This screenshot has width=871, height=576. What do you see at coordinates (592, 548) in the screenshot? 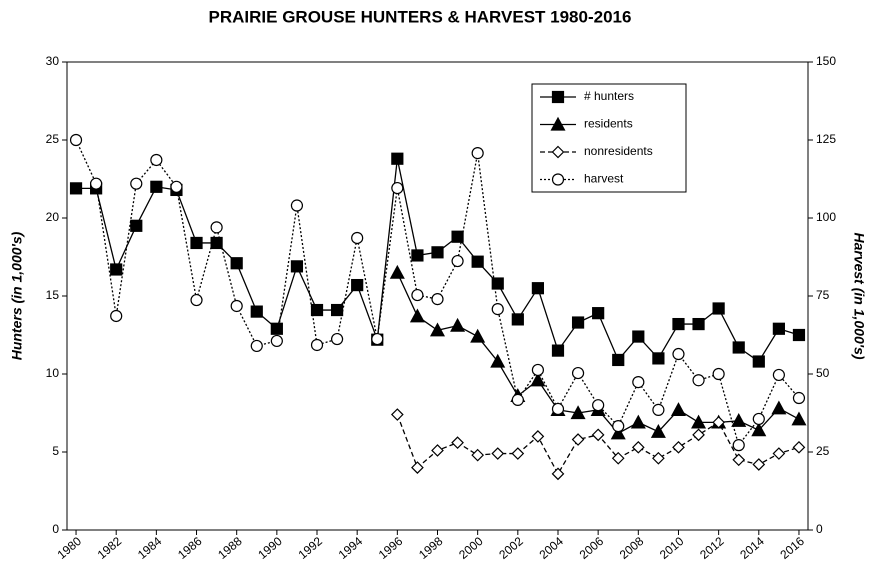
I see `x-tick-label: 2006` at bounding box center [592, 548].